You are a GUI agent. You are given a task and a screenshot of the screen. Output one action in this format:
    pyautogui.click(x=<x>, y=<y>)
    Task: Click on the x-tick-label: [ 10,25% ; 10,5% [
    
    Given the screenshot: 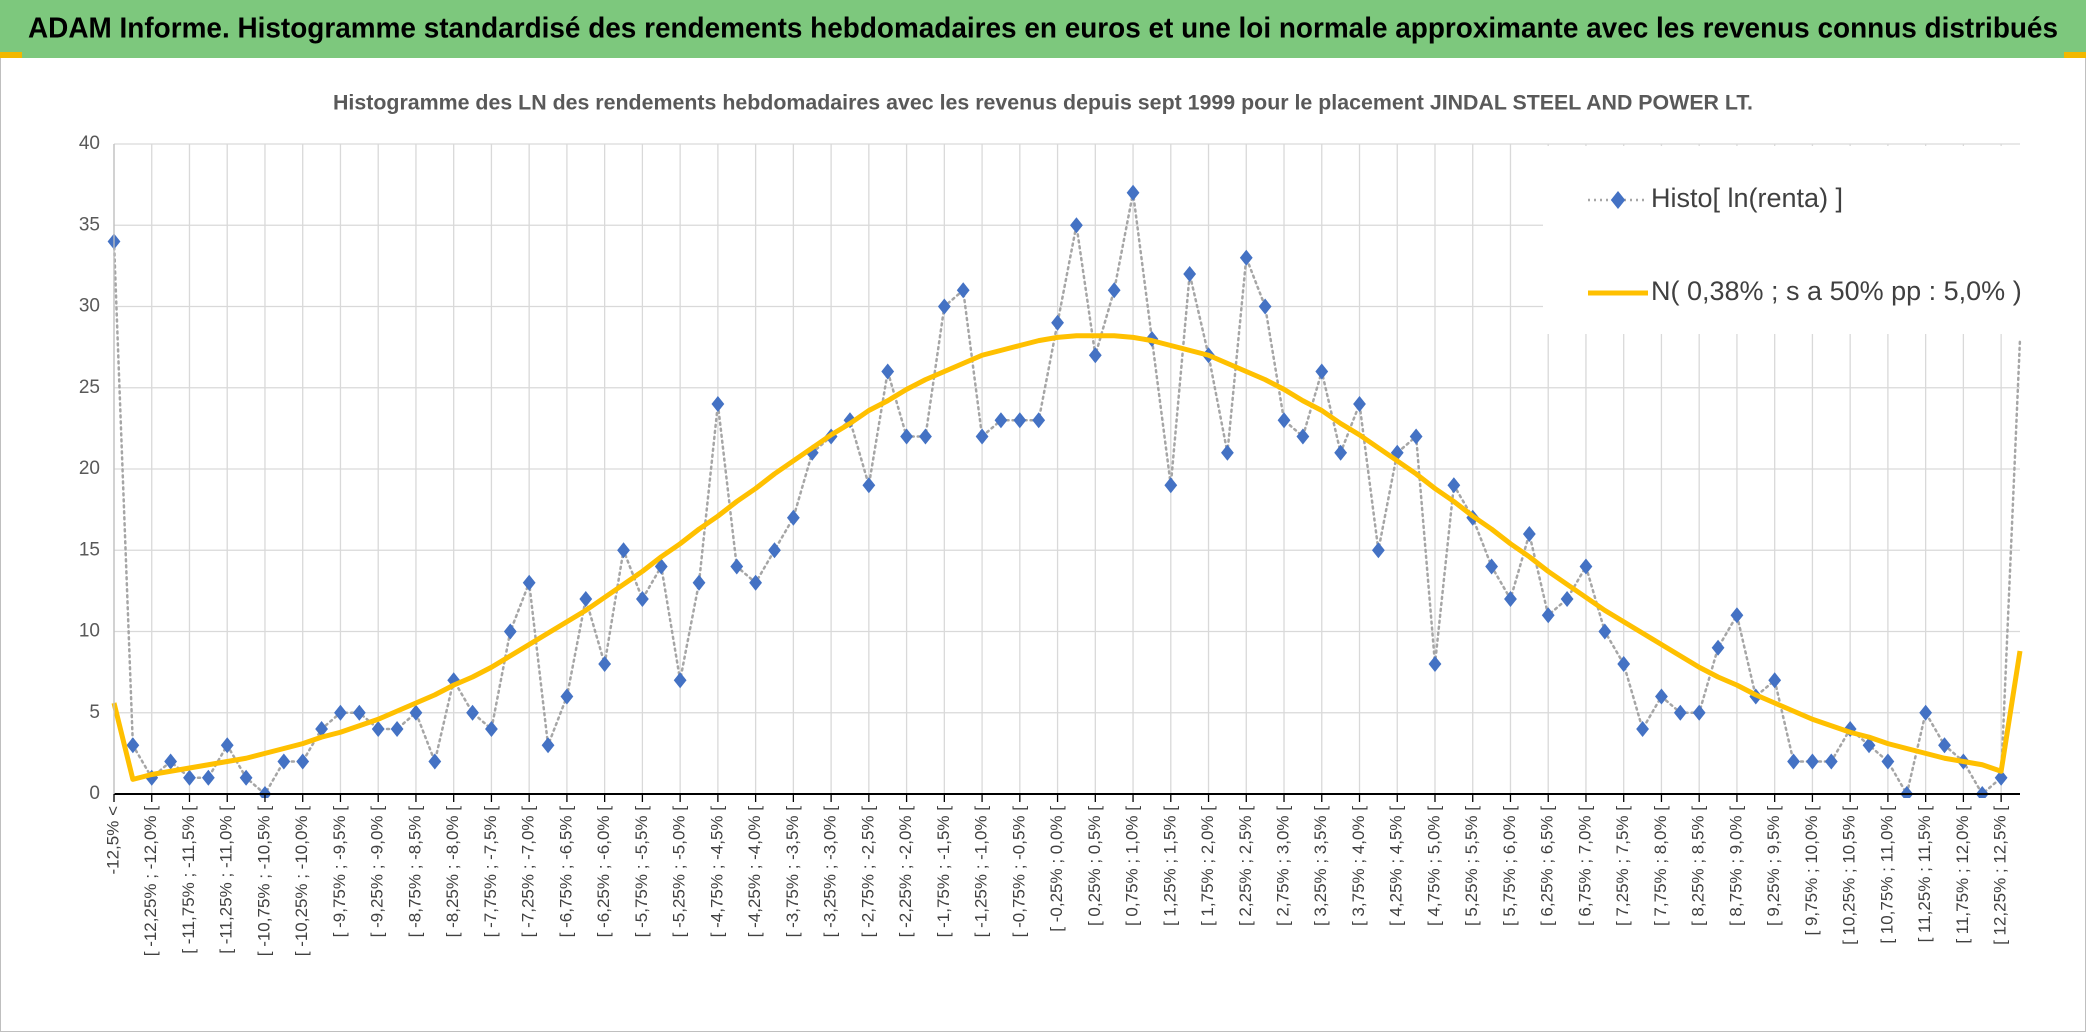 What is the action you would take?
    pyautogui.click(x=1849, y=875)
    